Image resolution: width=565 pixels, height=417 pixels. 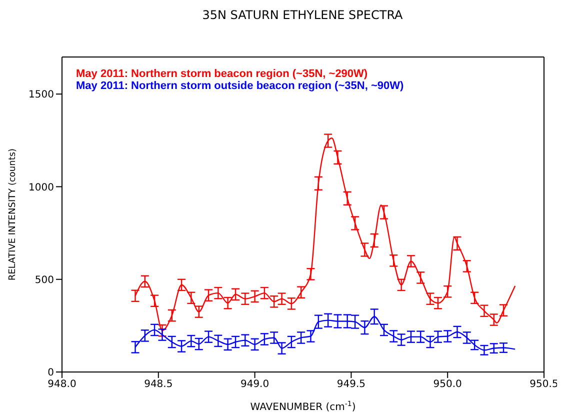 What do you see at coordinates (303, 406) in the screenshot?
I see `x-axis-title: WAVENUMBER (cm$^{-1}$)` at bounding box center [303, 406].